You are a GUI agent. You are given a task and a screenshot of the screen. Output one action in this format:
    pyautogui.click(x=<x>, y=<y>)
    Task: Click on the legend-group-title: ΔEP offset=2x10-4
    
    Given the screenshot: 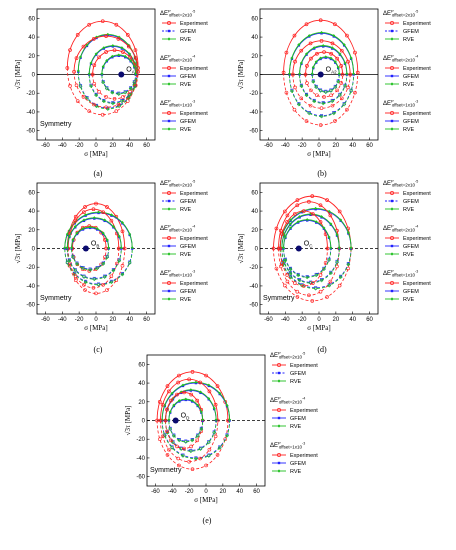 What is the action you would take?
    pyautogui.click(x=177, y=228)
    